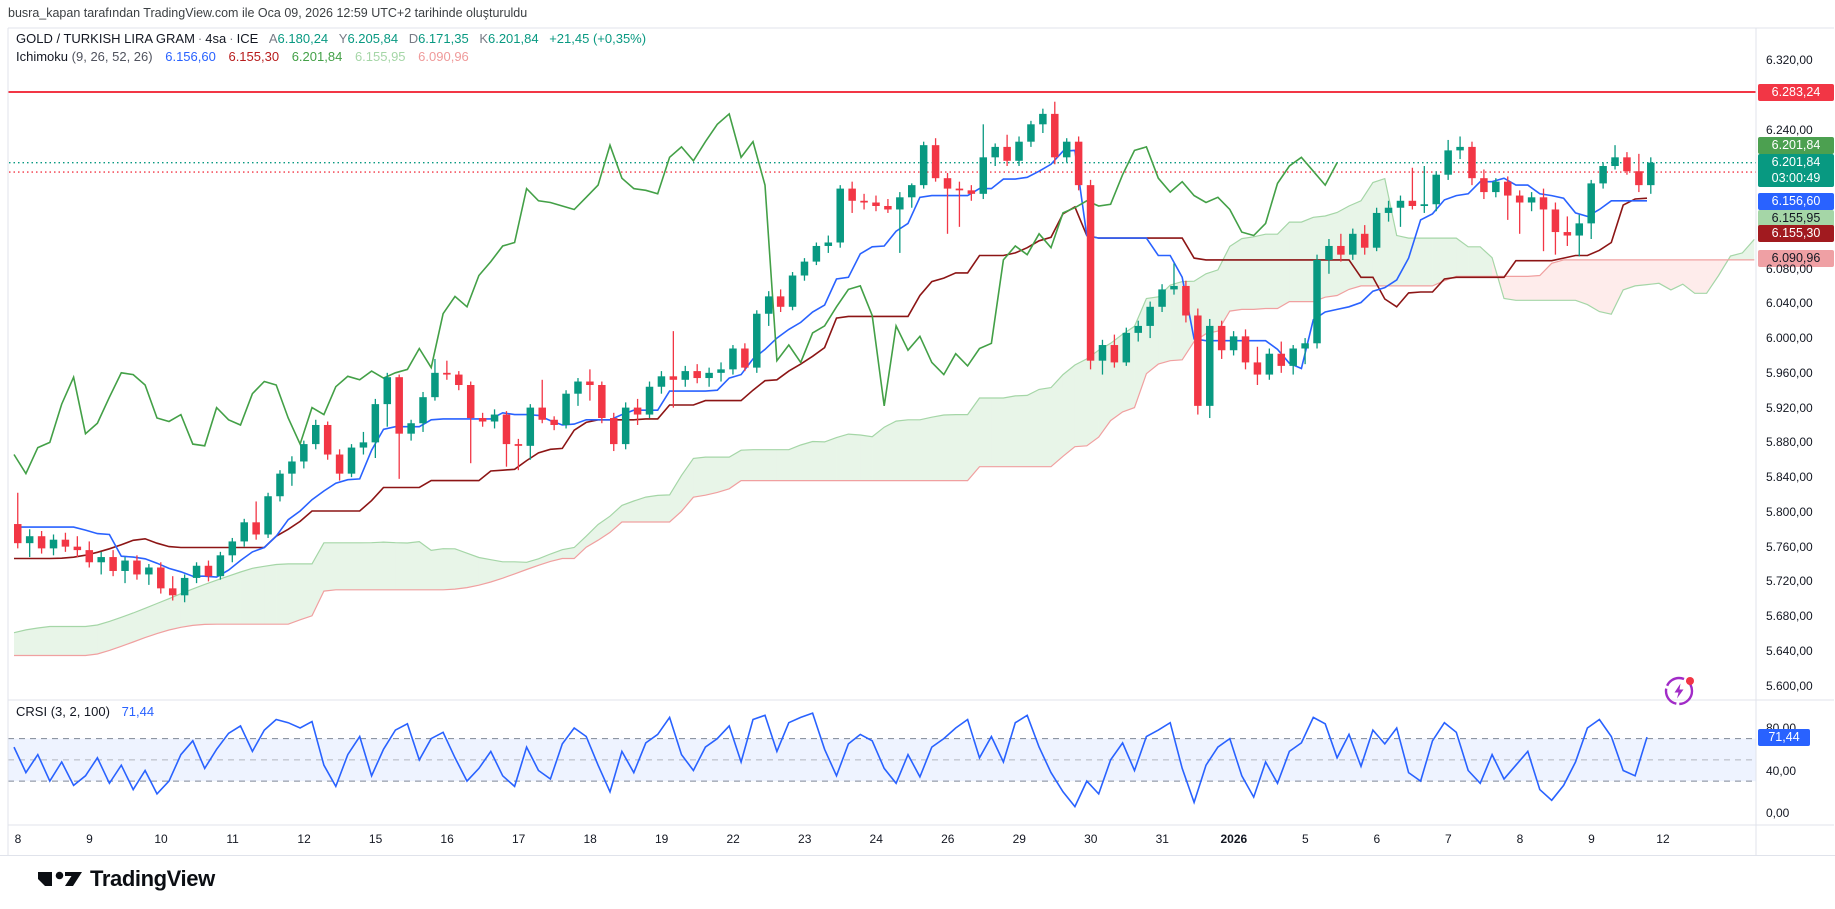  What do you see at coordinates (1789, 511) in the screenshot?
I see `price-tick: 5.800,00` at bounding box center [1789, 511].